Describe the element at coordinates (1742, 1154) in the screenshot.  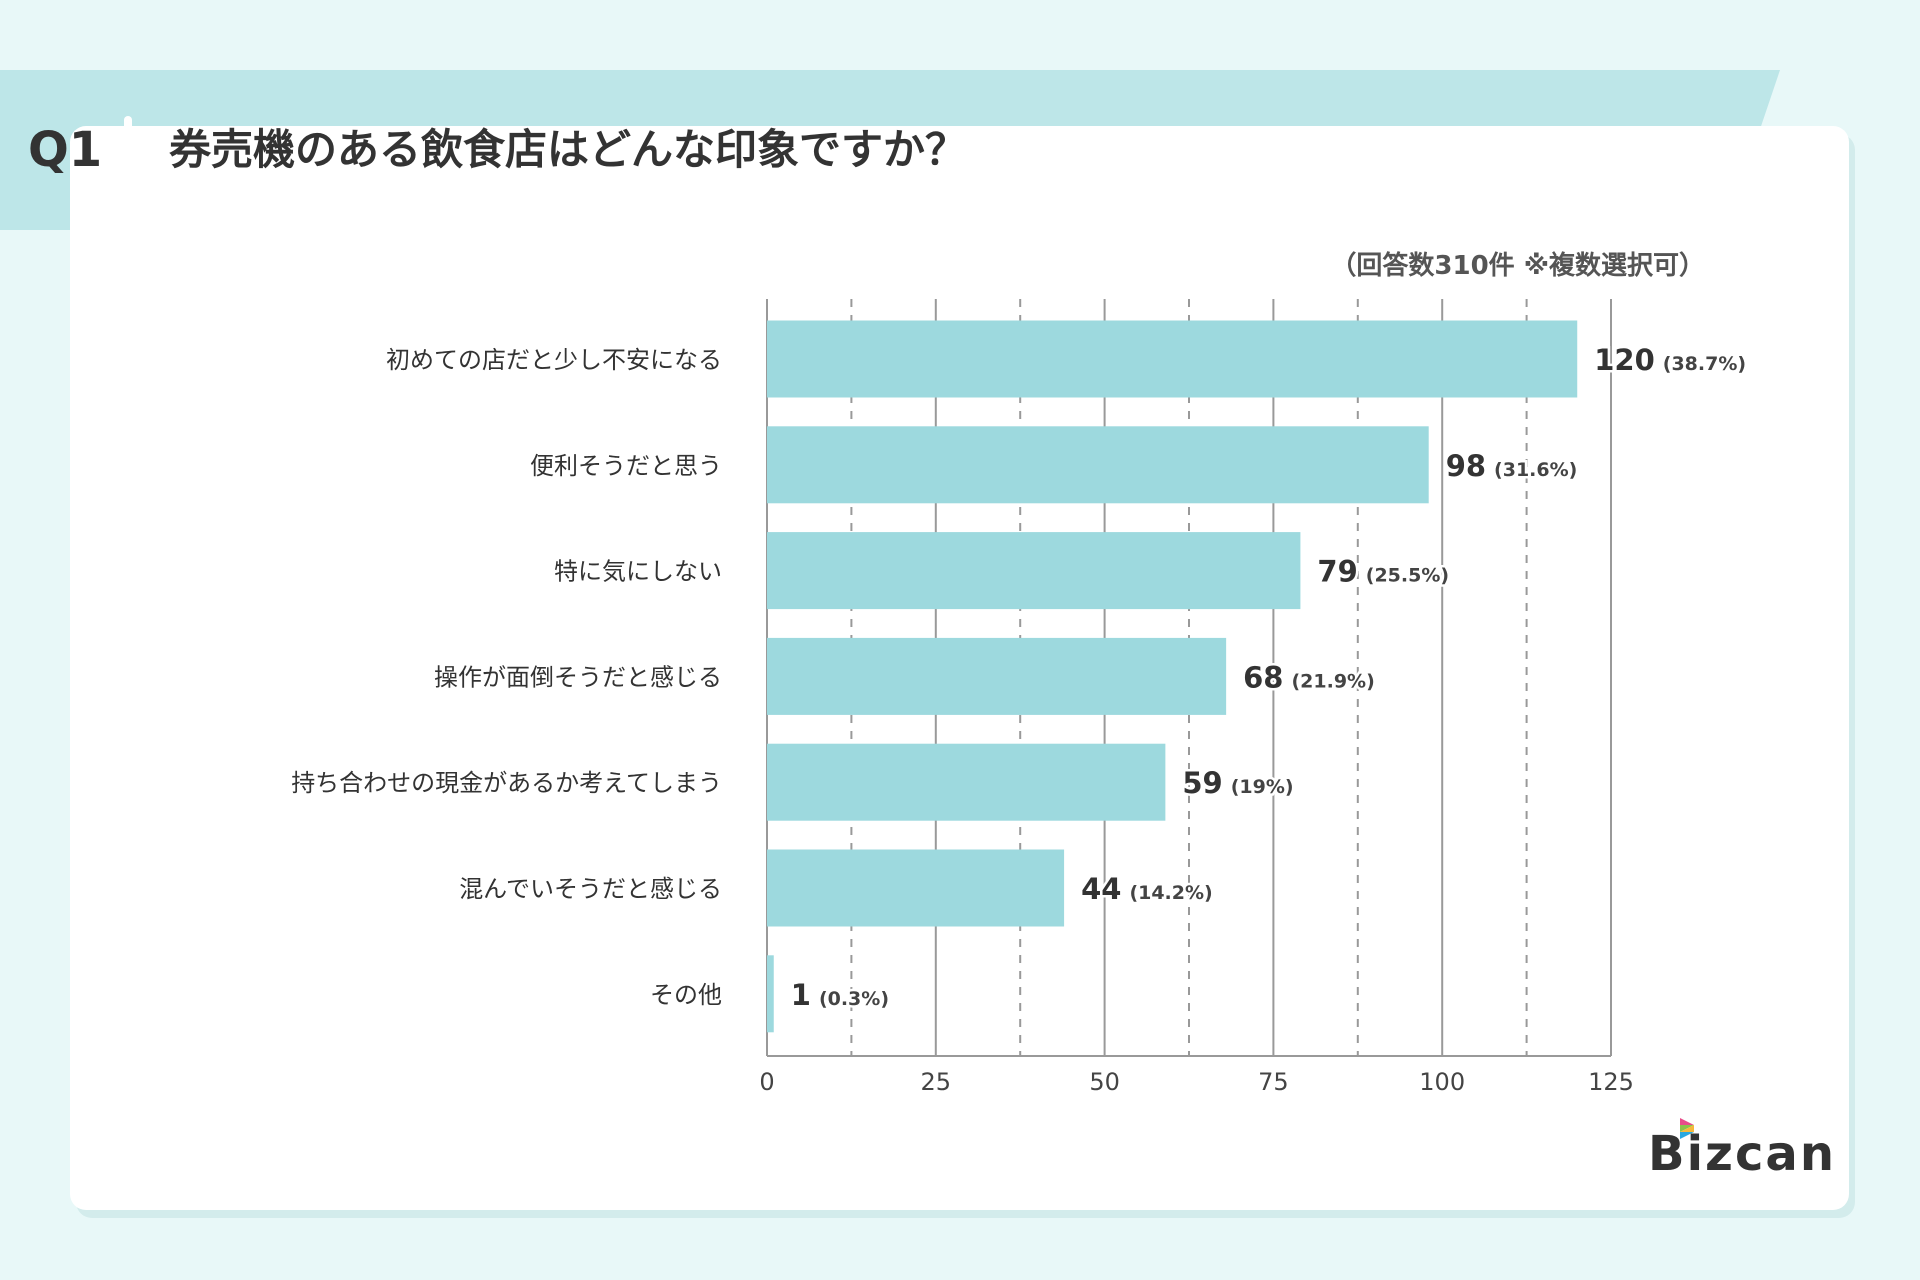
I see `logo-text: Bizcan` at that location.